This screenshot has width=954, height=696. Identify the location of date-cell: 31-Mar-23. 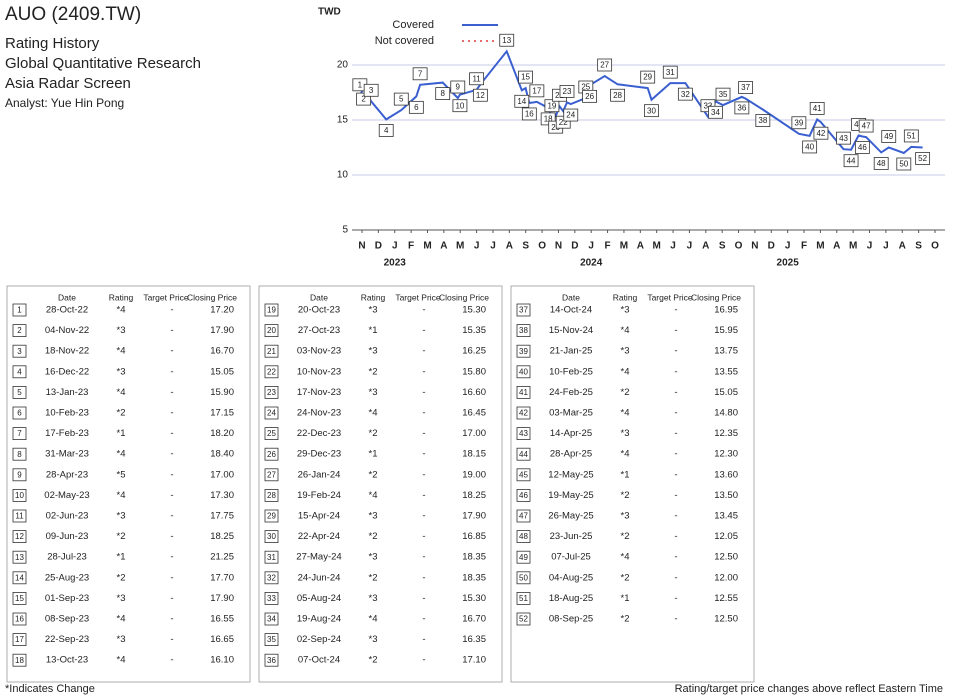
(67, 454).